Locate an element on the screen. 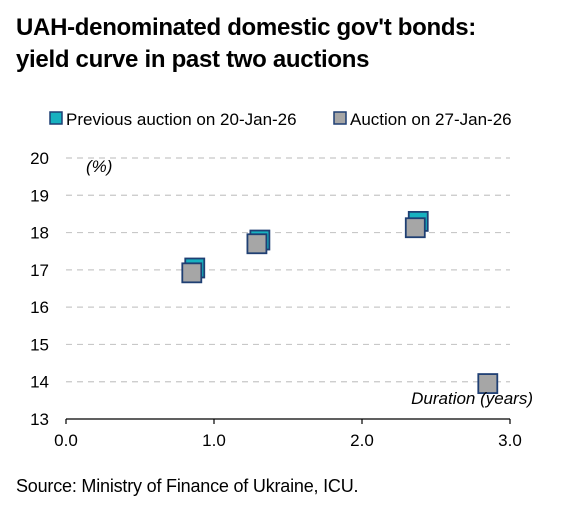 The image size is (566, 516). y-tick-label: 18 is located at coordinates (39, 233).